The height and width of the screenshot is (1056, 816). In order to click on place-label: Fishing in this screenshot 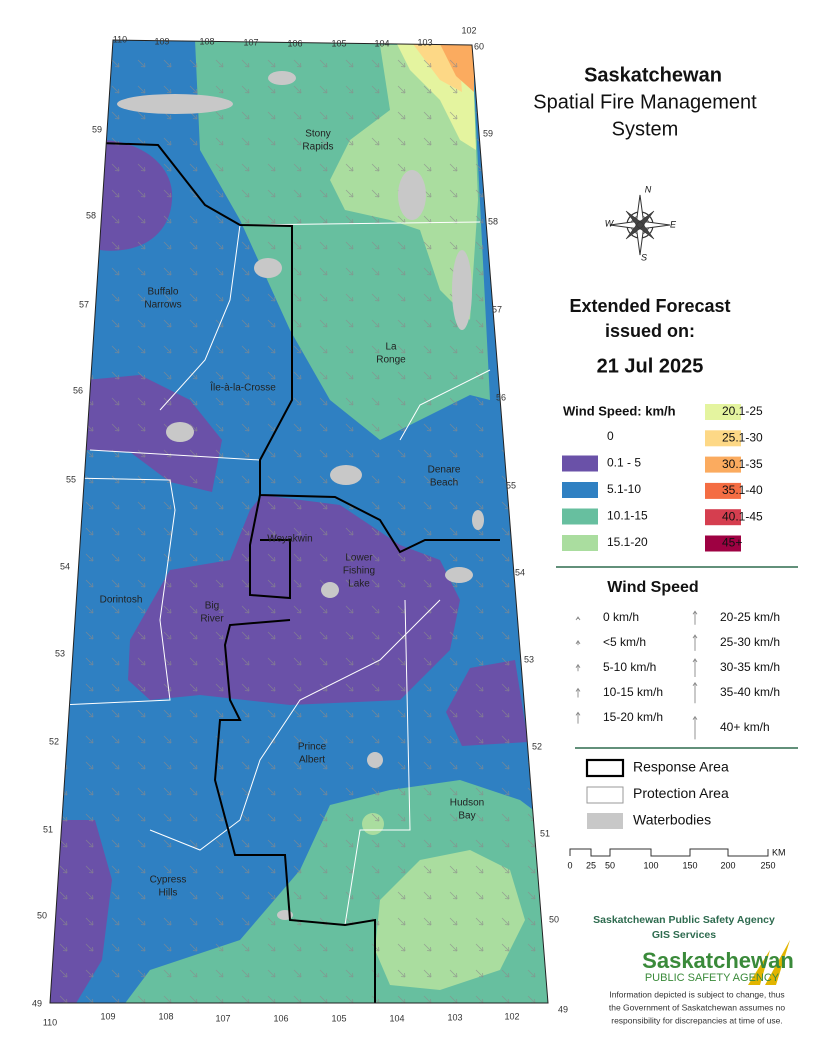, I will do `click(359, 571)`.